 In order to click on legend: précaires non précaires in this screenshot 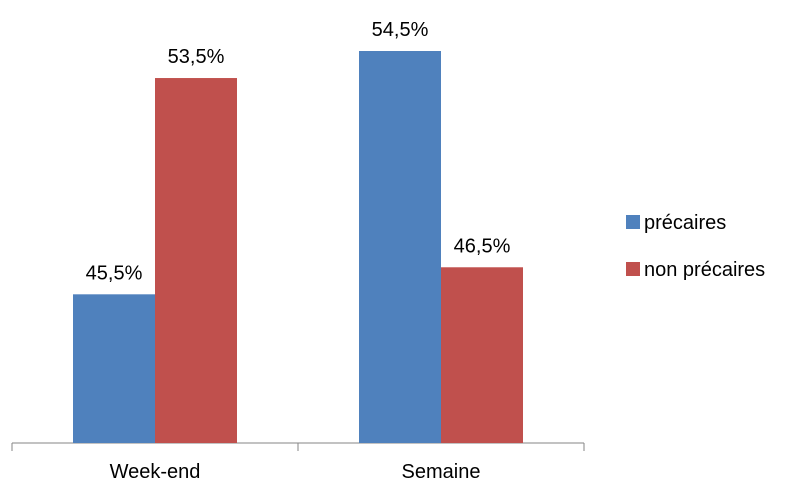, I will do `click(695, 246)`.